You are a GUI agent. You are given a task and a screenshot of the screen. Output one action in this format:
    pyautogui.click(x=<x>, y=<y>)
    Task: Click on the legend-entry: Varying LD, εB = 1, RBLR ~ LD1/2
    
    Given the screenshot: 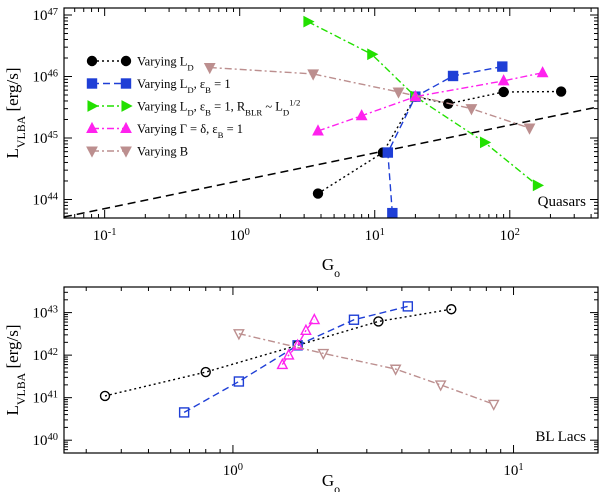 What is the action you would take?
    pyautogui.click(x=218, y=108)
    